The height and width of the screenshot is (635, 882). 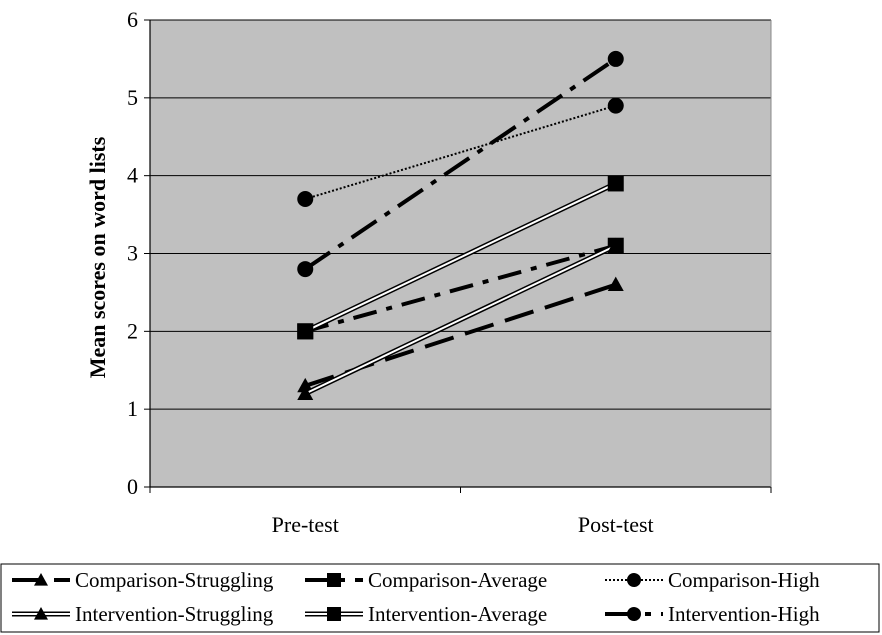 I want to click on legend-label: Intervention-High, so click(x=744, y=614).